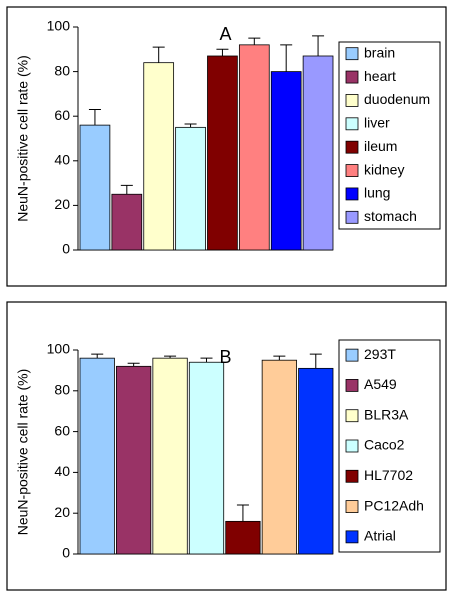  What do you see at coordinates (394, 505) in the screenshot?
I see `legend-label: PC12Adh` at bounding box center [394, 505].